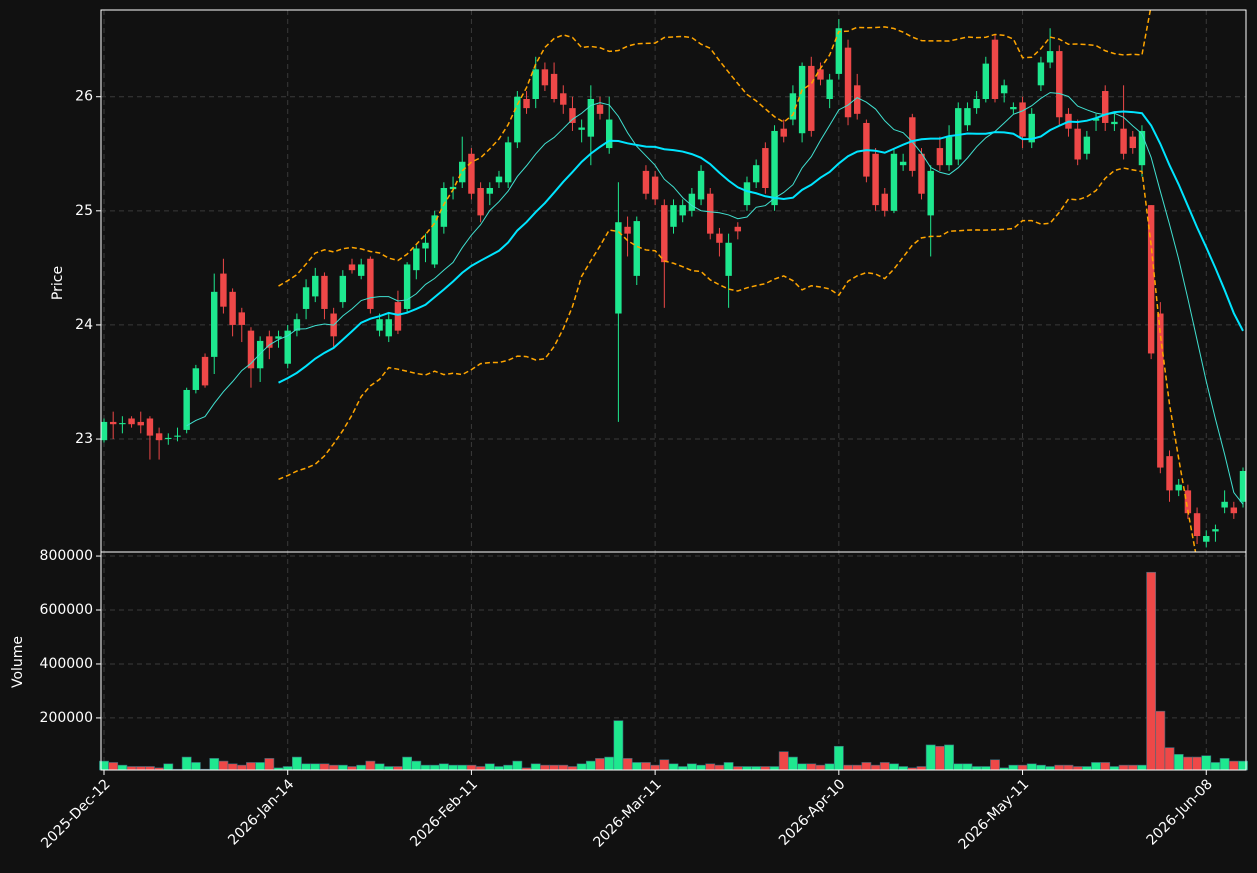 The height and width of the screenshot is (873, 1257). I want to click on volume-tick-label: 800000, so click(66, 556).